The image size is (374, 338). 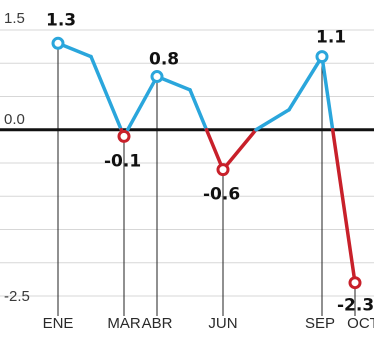 What do you see at coordinates (221, 195) in the screenshot?
I see `data-label-jun: -0.6` at bounding box center [221, 195].